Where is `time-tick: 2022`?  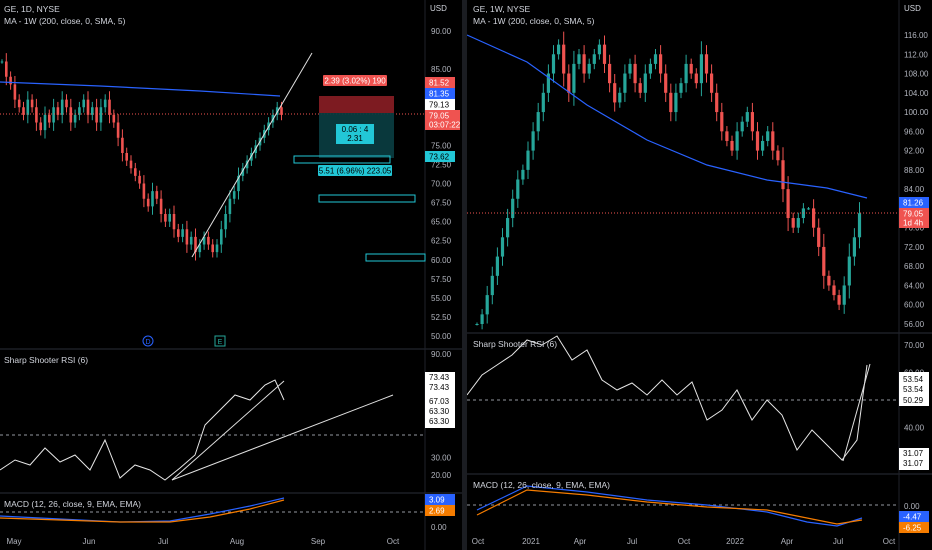 time-tick: 2022 is located at coordinates (735, 541).